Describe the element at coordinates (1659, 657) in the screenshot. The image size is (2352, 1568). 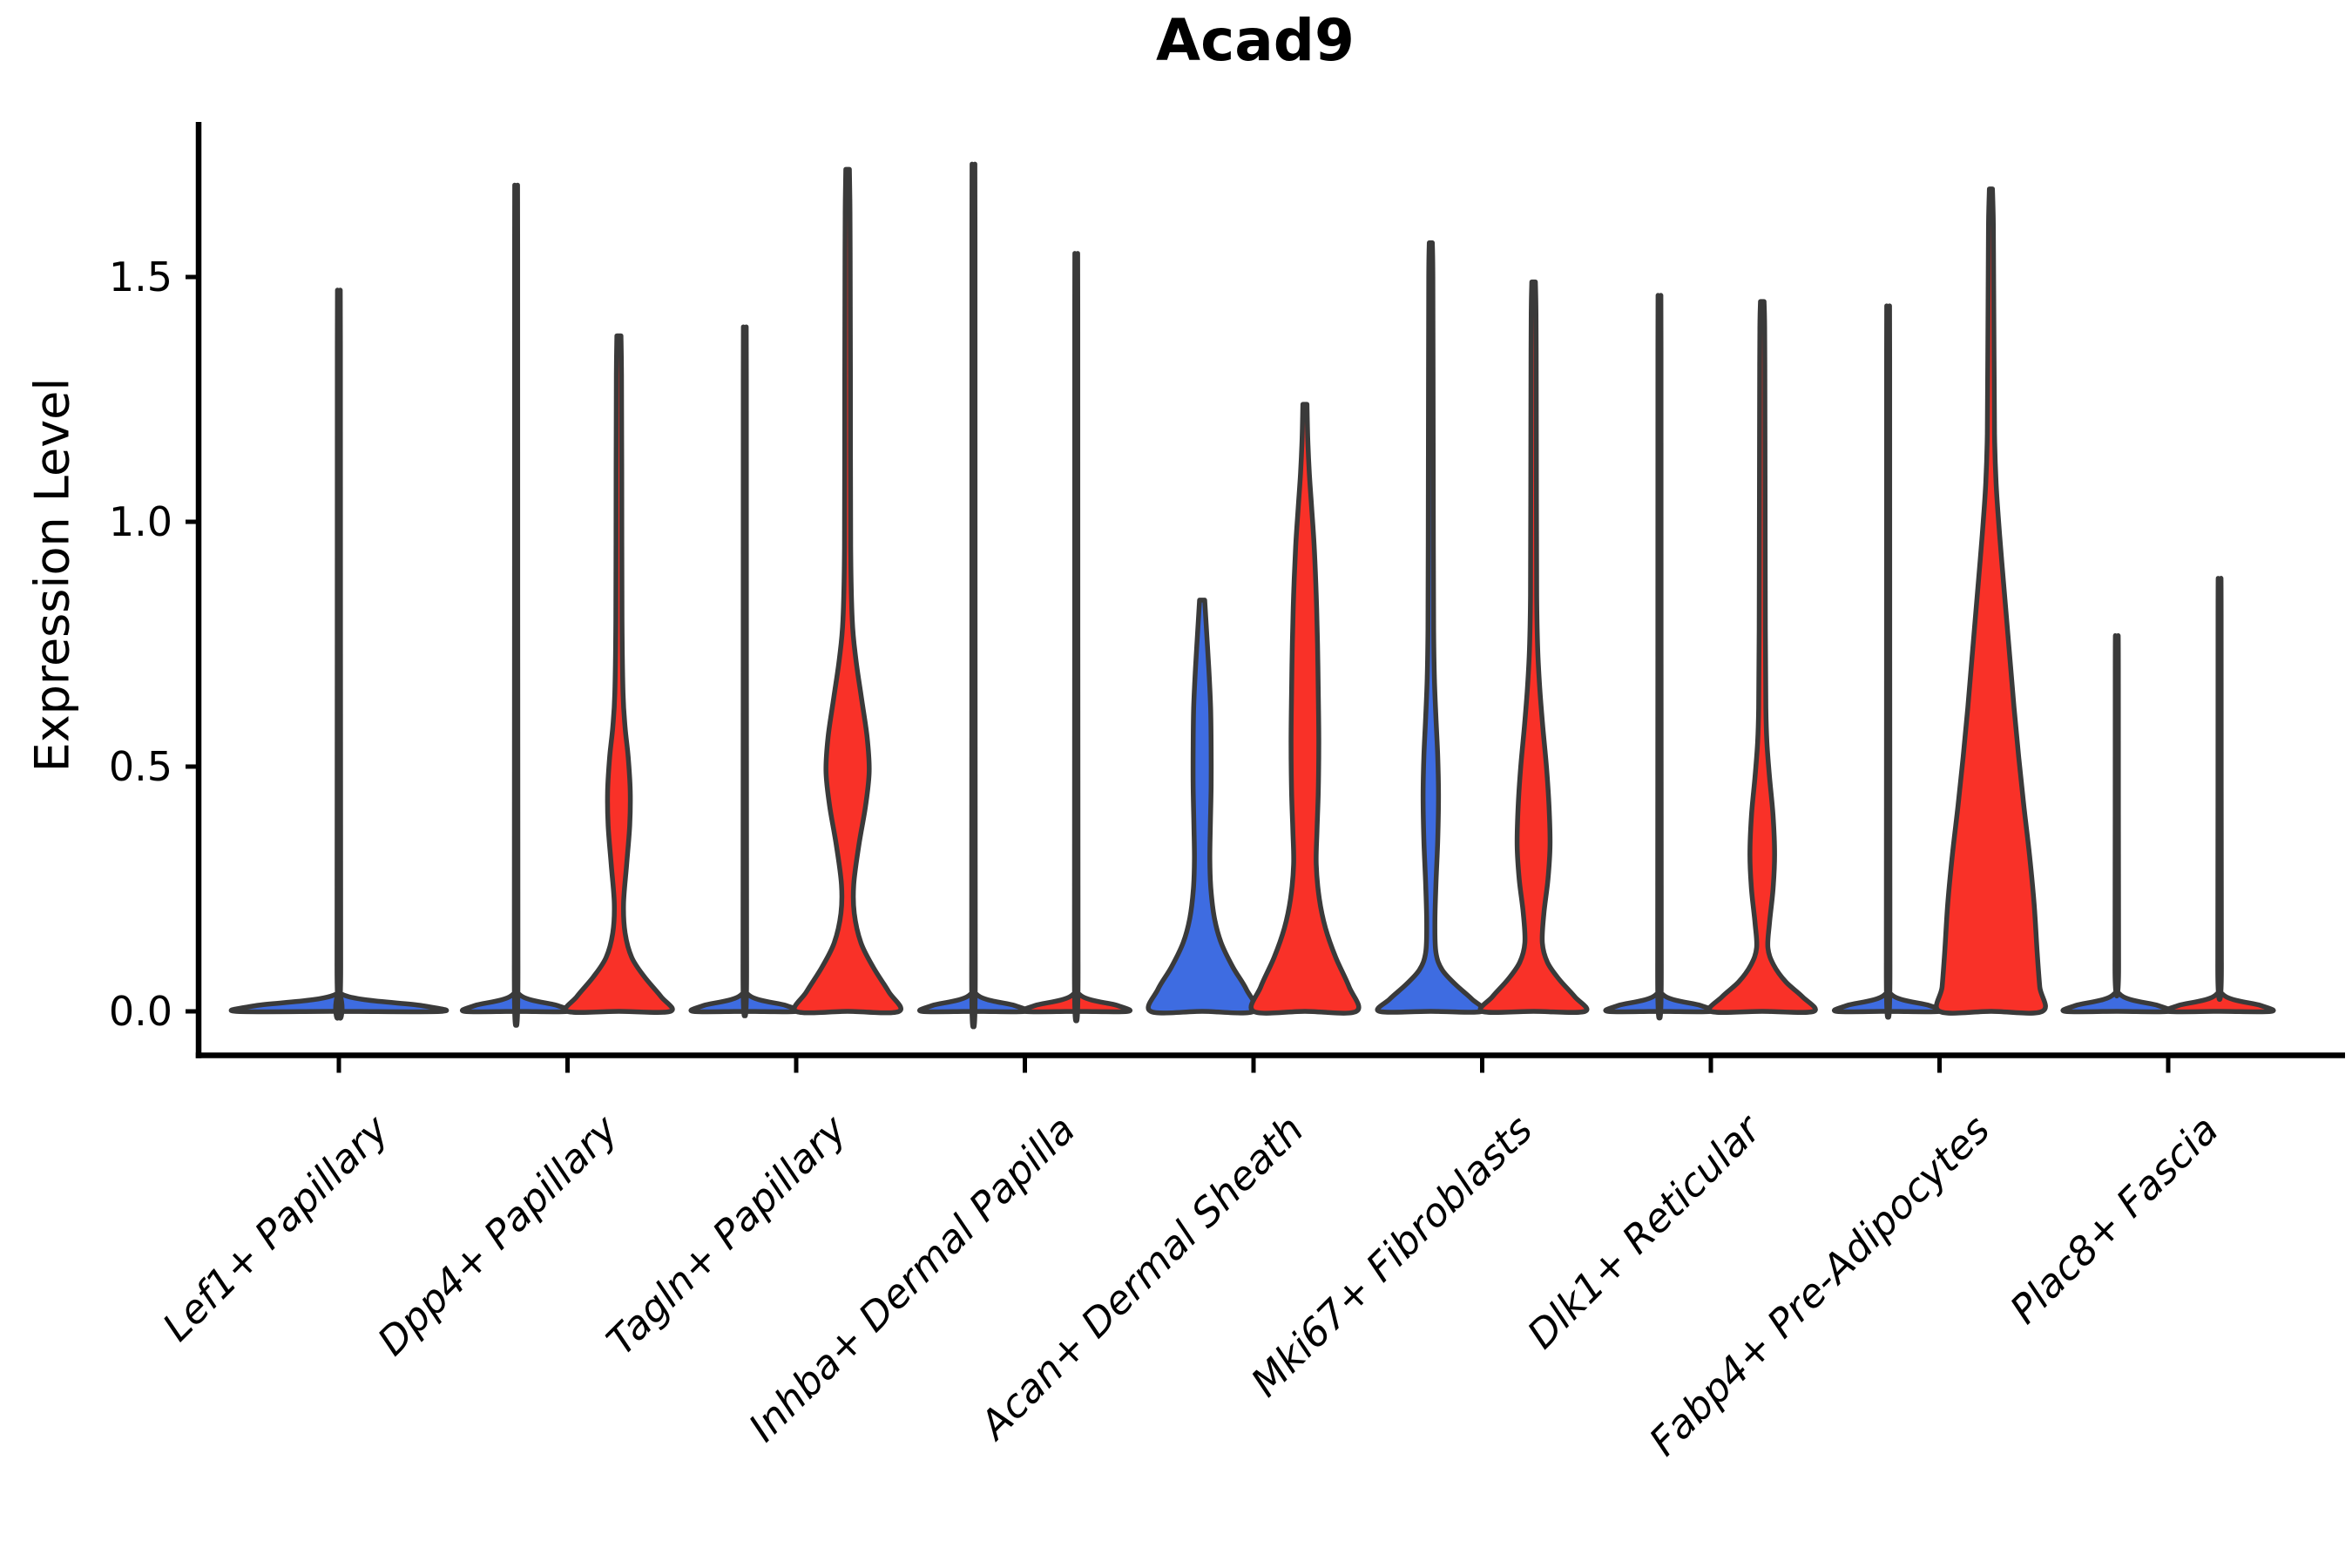
I see `violin-dlk1-reticular-left` at that location.